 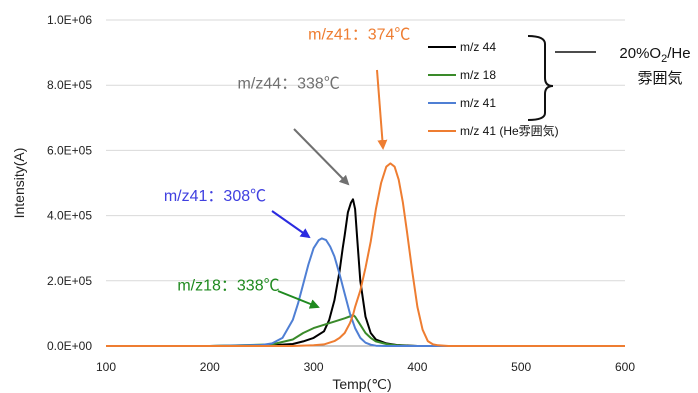 What do you see at coordinates (521, 367) in the screenshot?
I see `x-tick-label: 500` at bounding box center [521, 367].